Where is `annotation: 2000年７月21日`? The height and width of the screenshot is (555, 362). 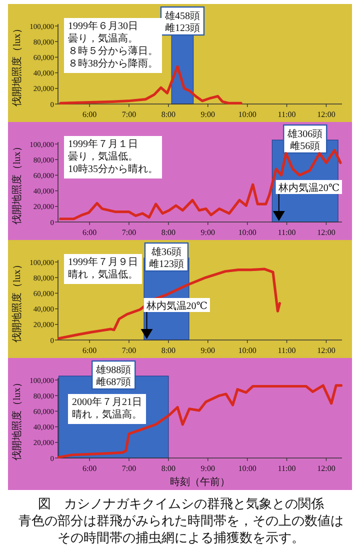
annotation: 2000年７月21日 is located at coordinates (107, 402).